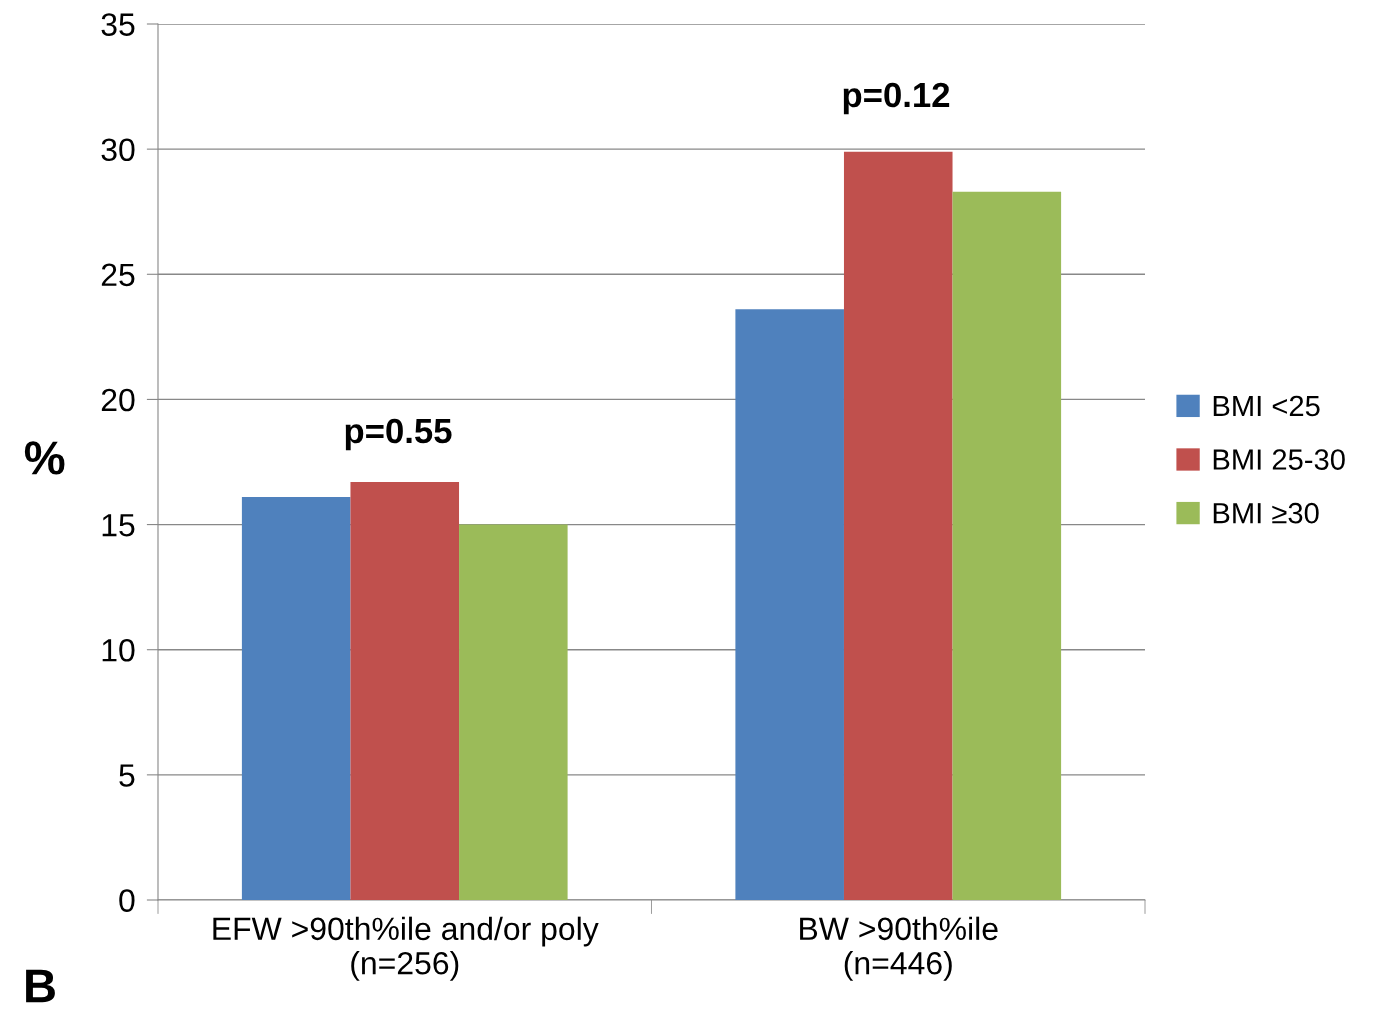 Image resolution: width=1374 pixels, height=1015 pixels. What do you see at coordinates (118, 24) in the screenshot?
I see `y-tick-label: 35` at bounding box center [118, 24].